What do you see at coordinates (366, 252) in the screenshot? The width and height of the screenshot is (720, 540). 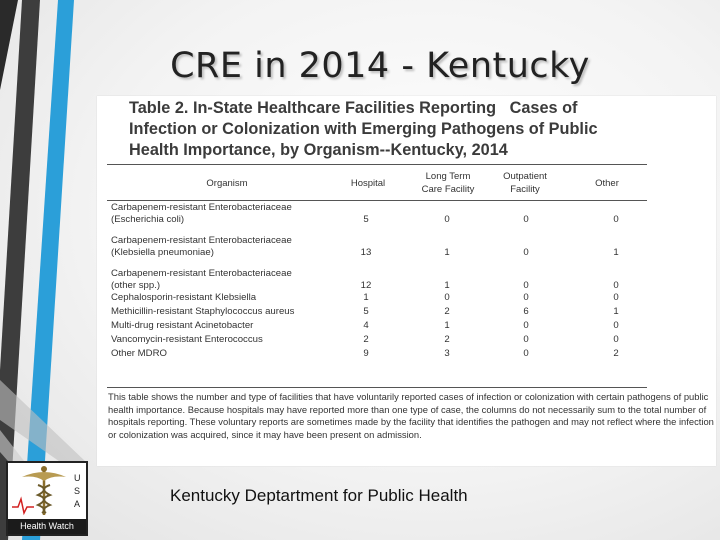 I see `cell-hospital: 13` at bounding box center [366, 252].